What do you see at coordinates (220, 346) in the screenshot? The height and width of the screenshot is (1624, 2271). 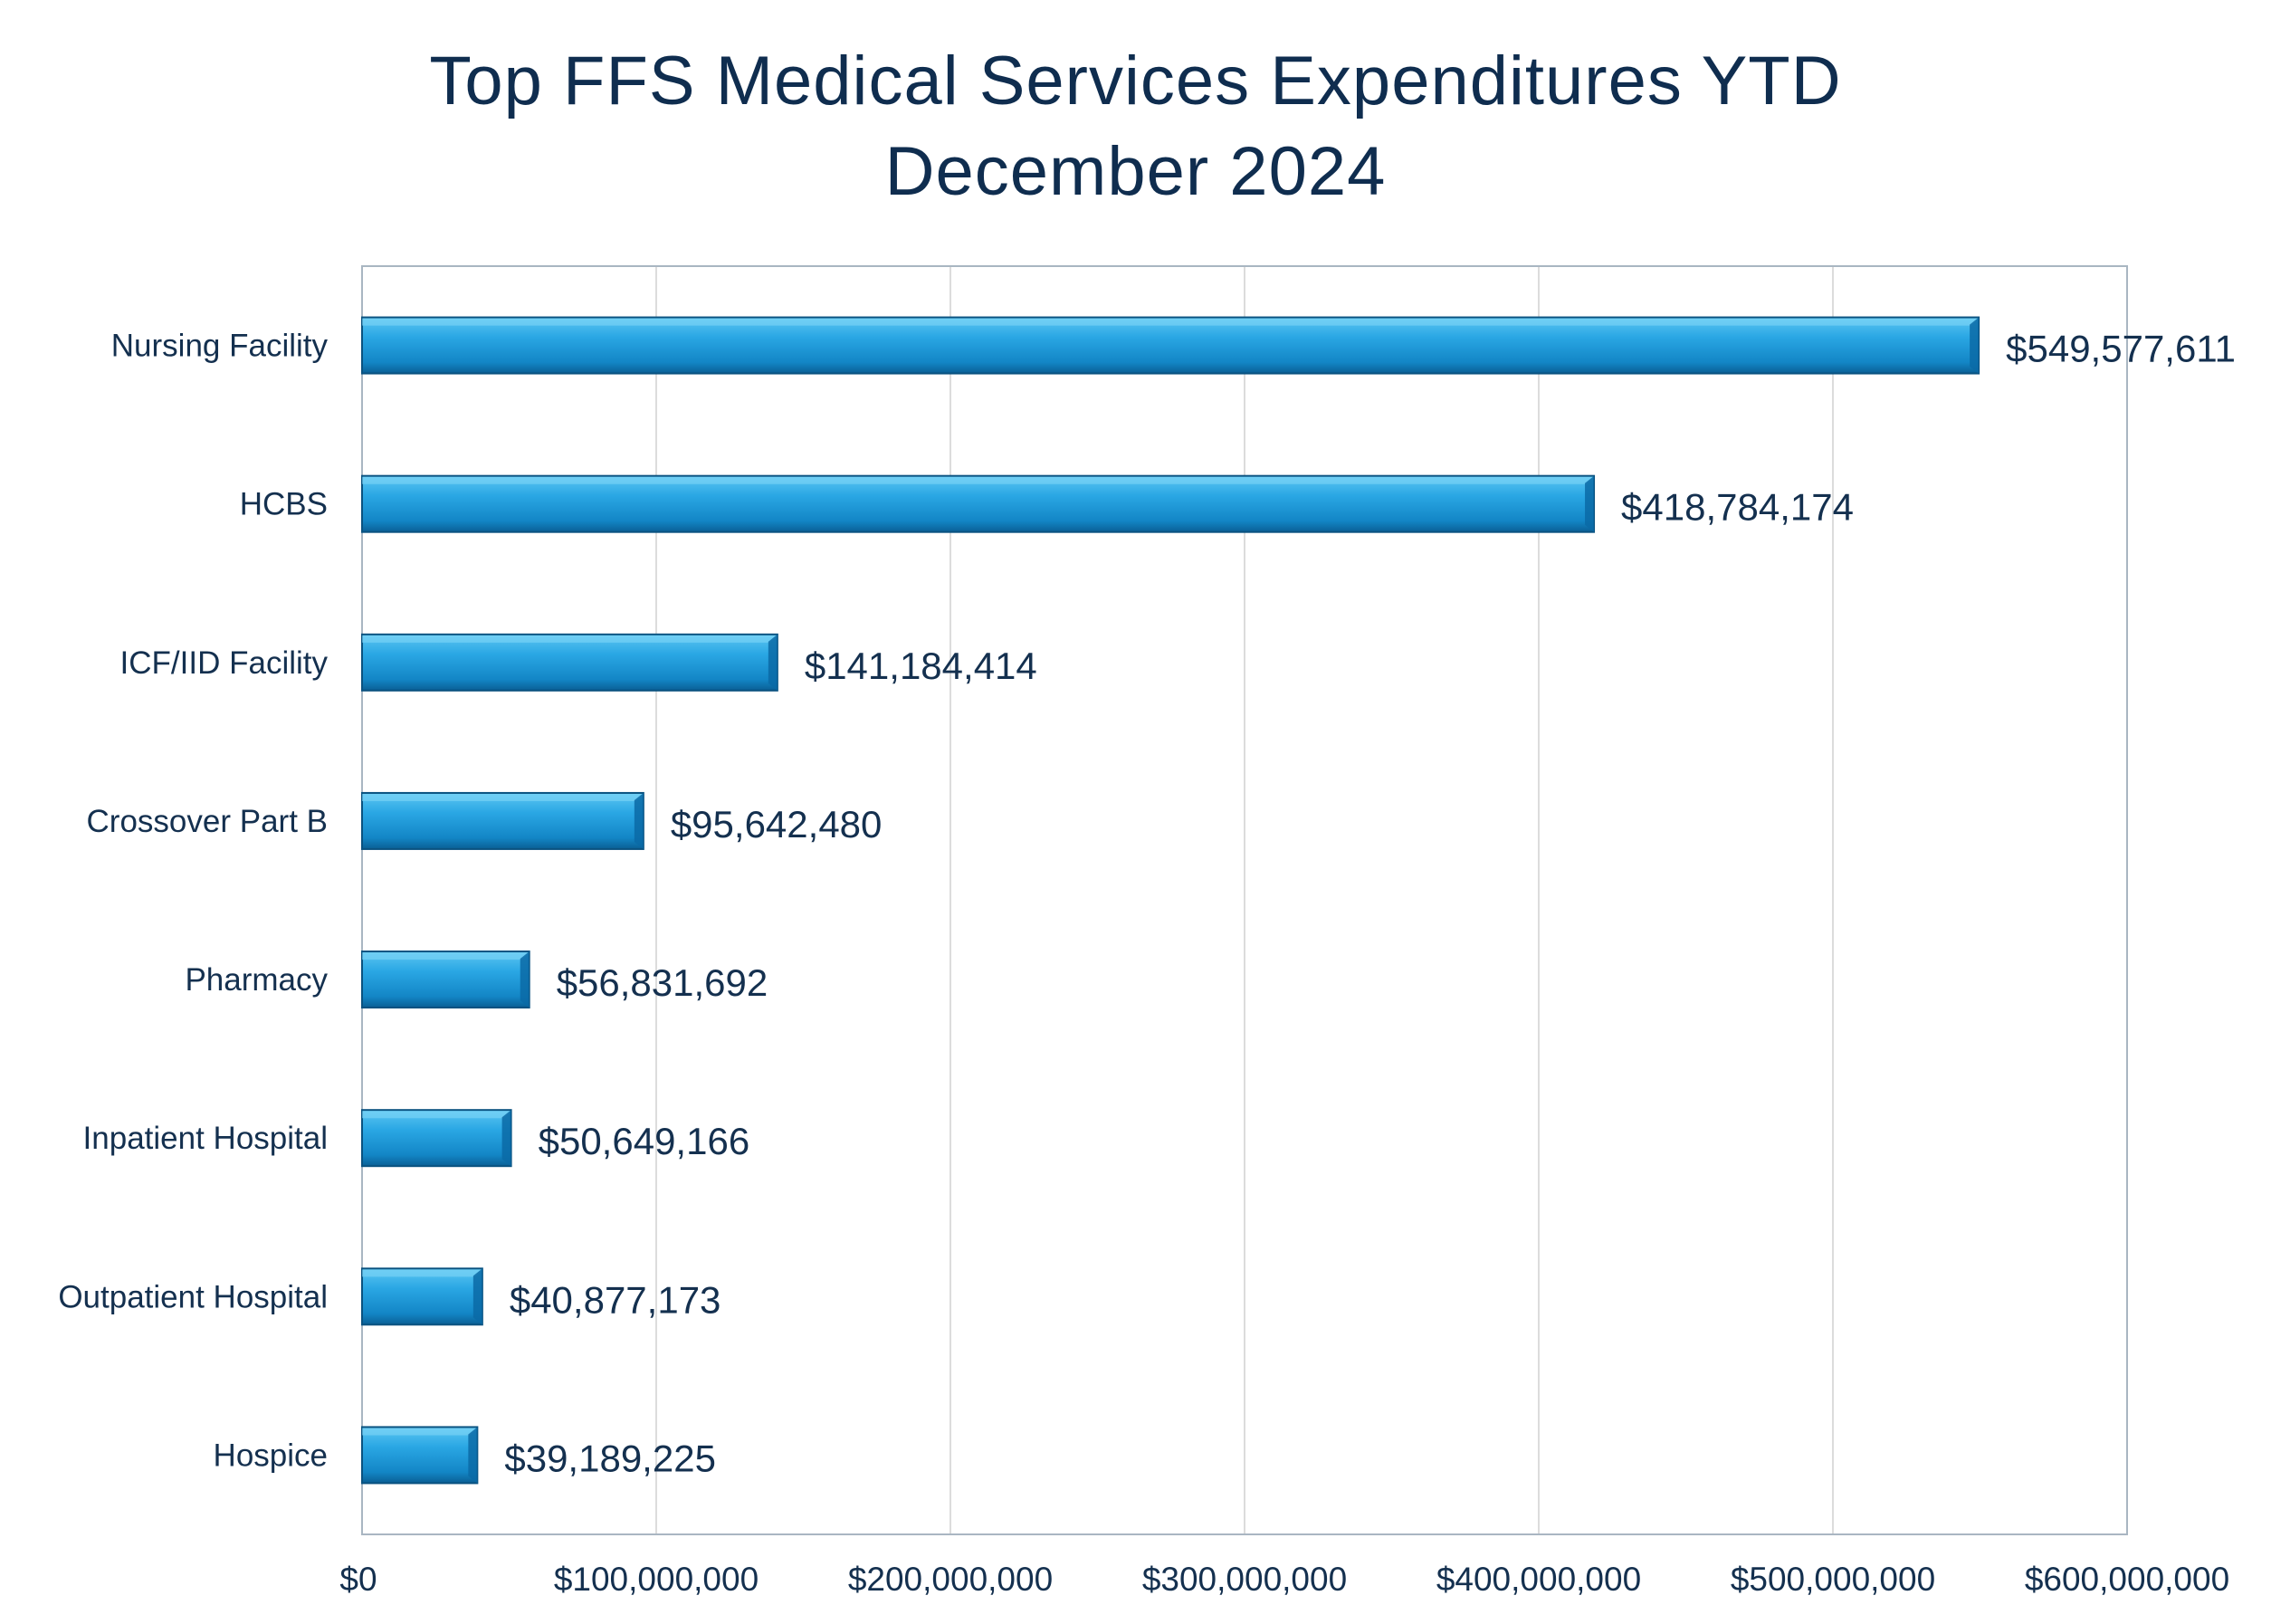 I see `category-label: Nursing Facility` at bounding box center [220, 346].